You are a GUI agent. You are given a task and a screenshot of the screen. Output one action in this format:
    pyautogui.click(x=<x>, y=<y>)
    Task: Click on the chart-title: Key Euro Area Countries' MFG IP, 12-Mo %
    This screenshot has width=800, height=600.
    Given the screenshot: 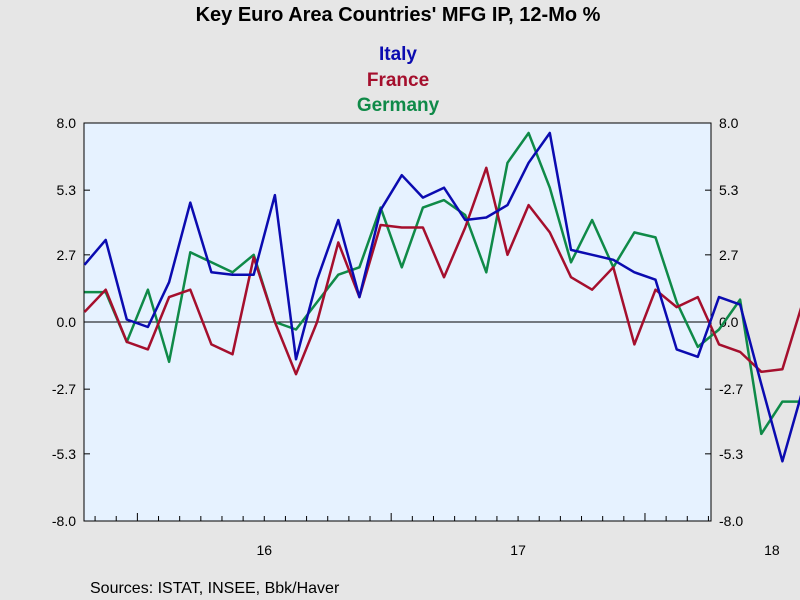 What is the action you would take?
    pyautogui.click(x=398, y=15)
    